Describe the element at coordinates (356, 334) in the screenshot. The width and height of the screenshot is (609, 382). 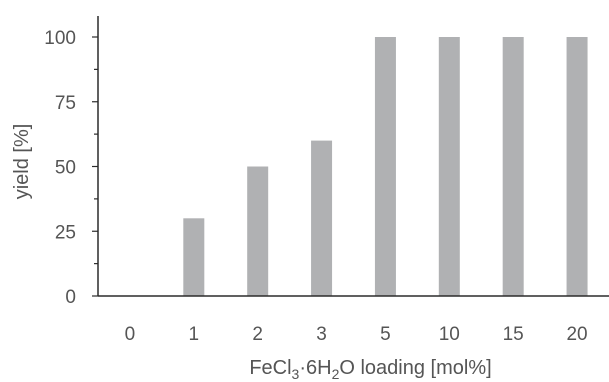
I see `x-tick-labels-group: 0 1 2 3 5 10 15 20` at that location.